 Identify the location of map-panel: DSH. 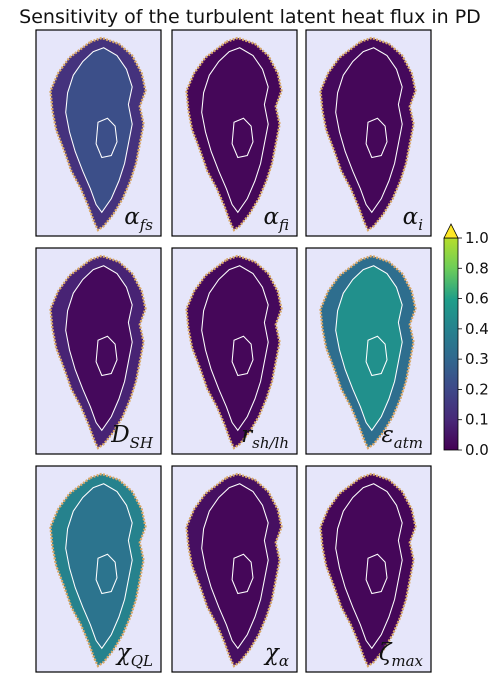
(98, 351).